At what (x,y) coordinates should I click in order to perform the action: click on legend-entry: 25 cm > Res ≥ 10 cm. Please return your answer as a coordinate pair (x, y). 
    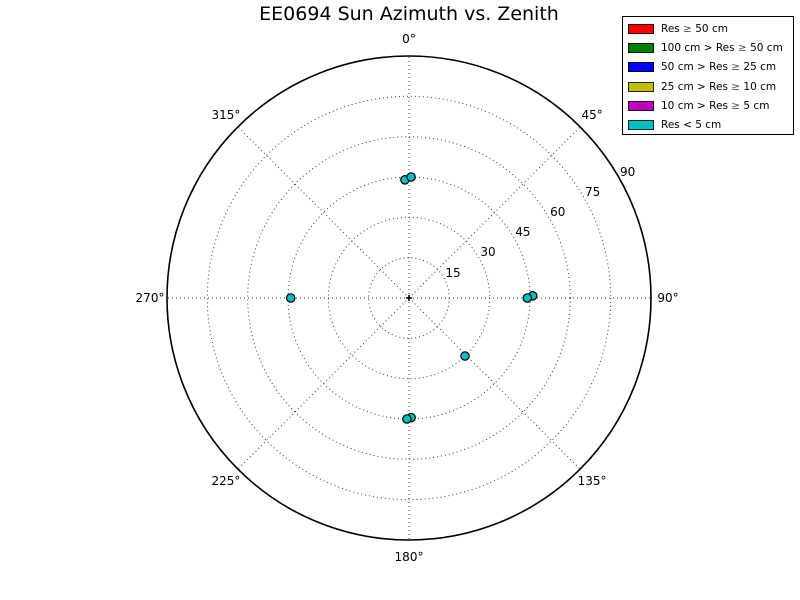
    Looking at the image, I should click on (710, 86).